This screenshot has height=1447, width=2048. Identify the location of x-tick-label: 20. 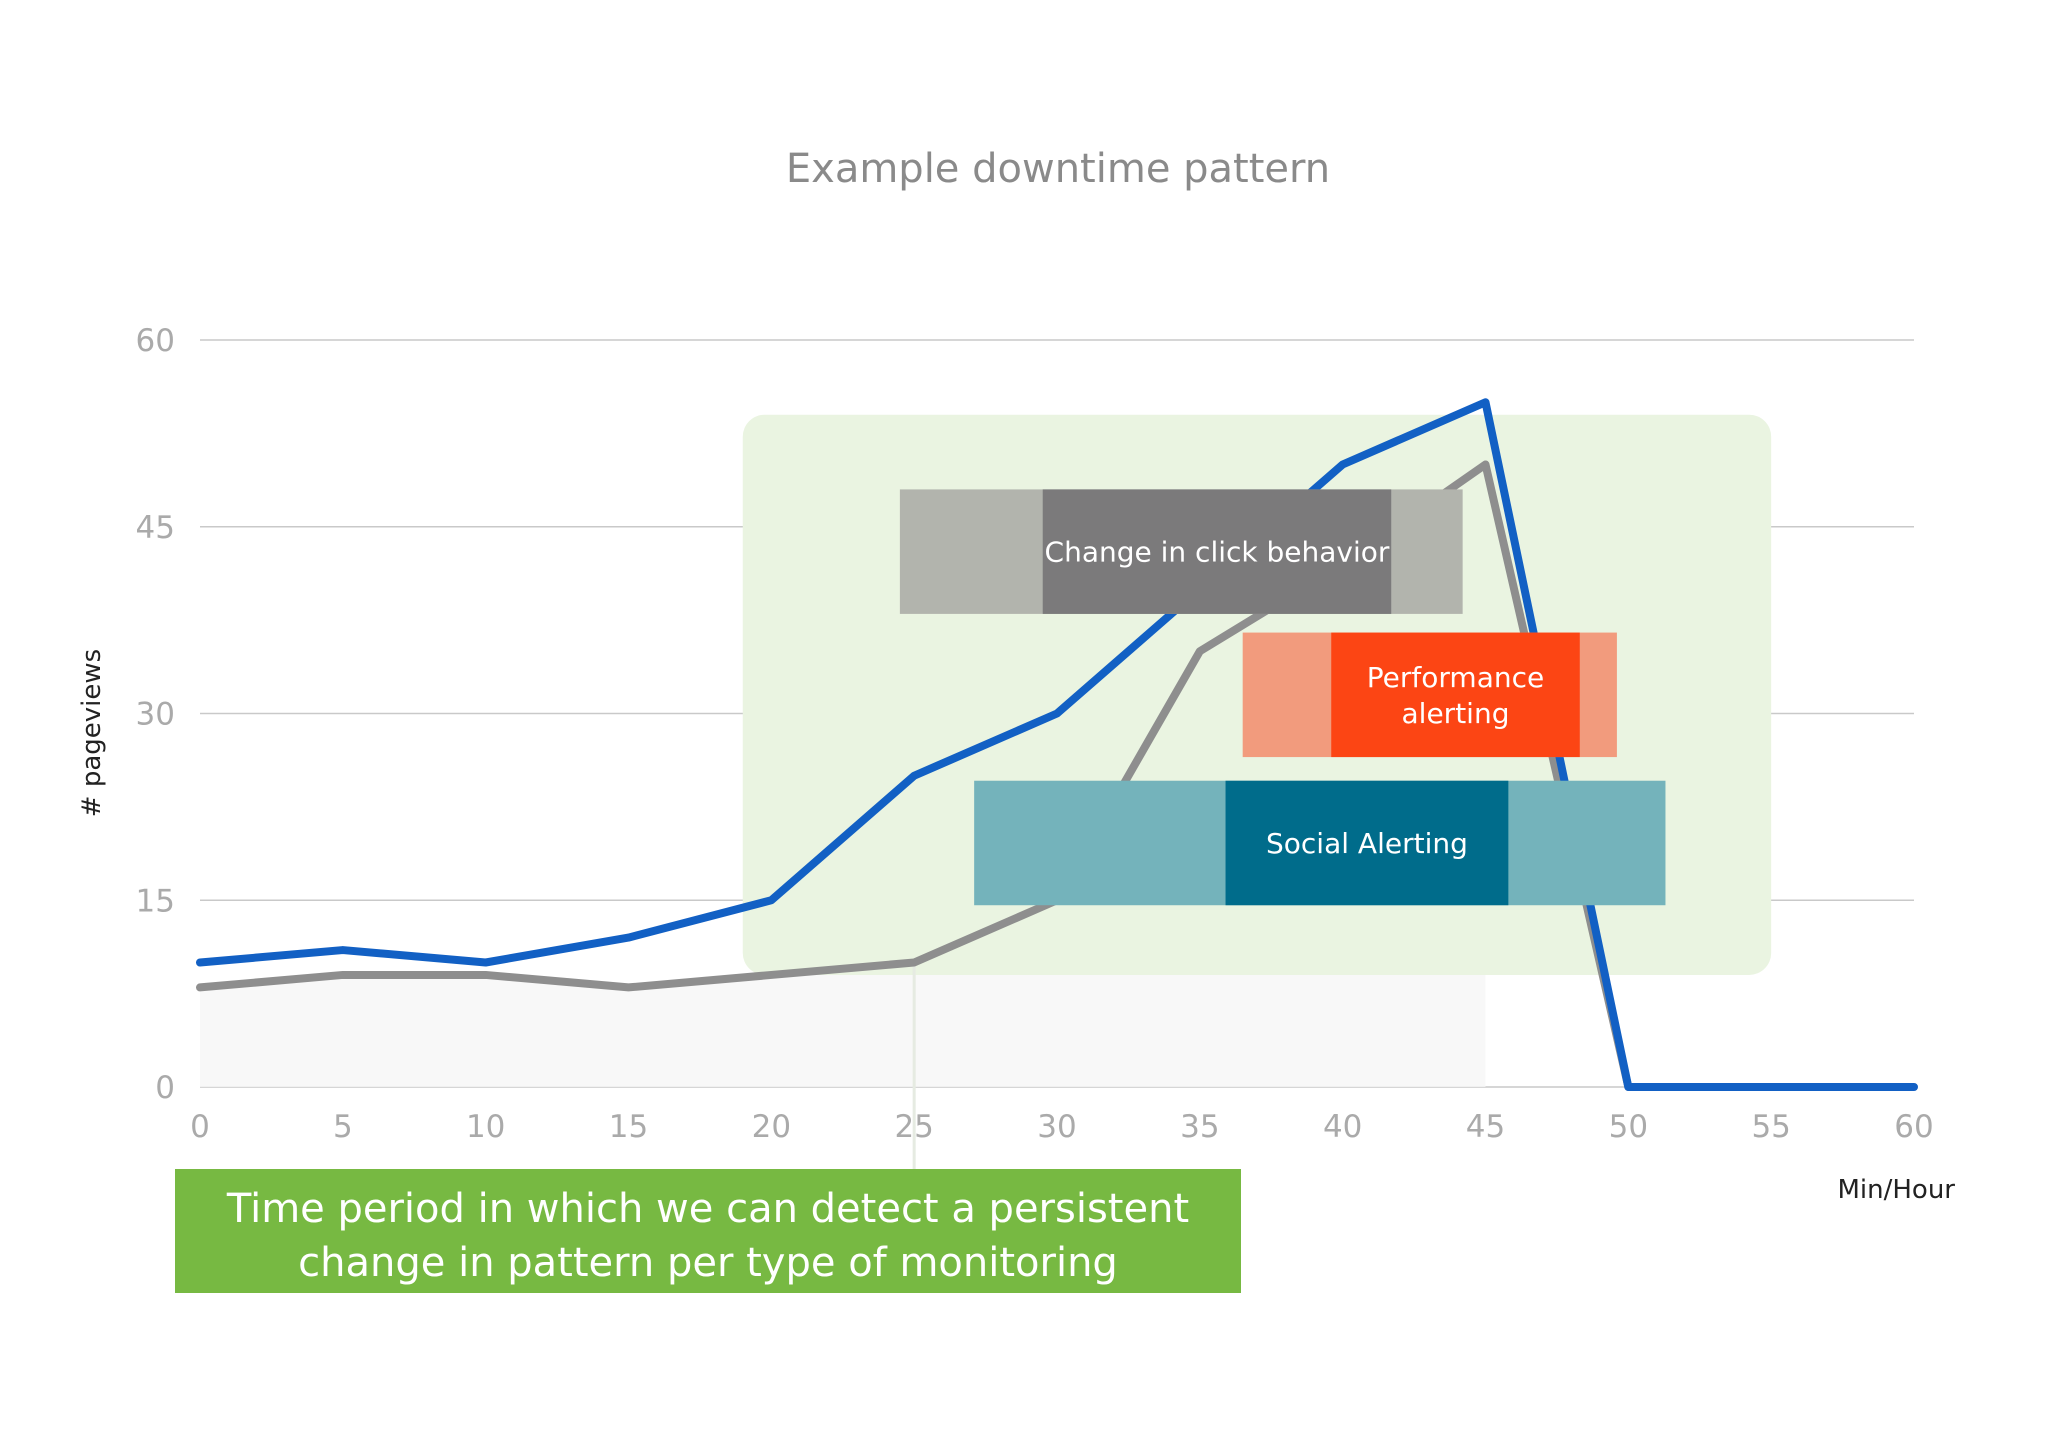
(771, 1127).